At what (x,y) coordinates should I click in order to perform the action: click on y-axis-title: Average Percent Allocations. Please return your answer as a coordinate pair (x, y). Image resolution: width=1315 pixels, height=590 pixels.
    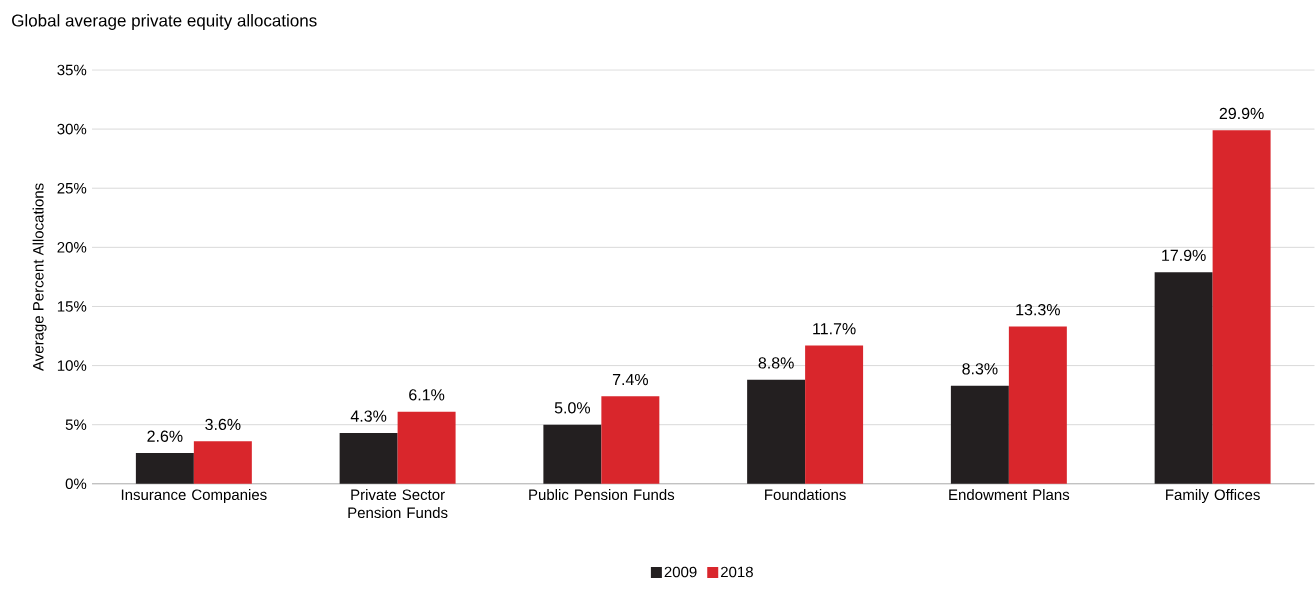
    Looking at the image, I should click on (39, 277).